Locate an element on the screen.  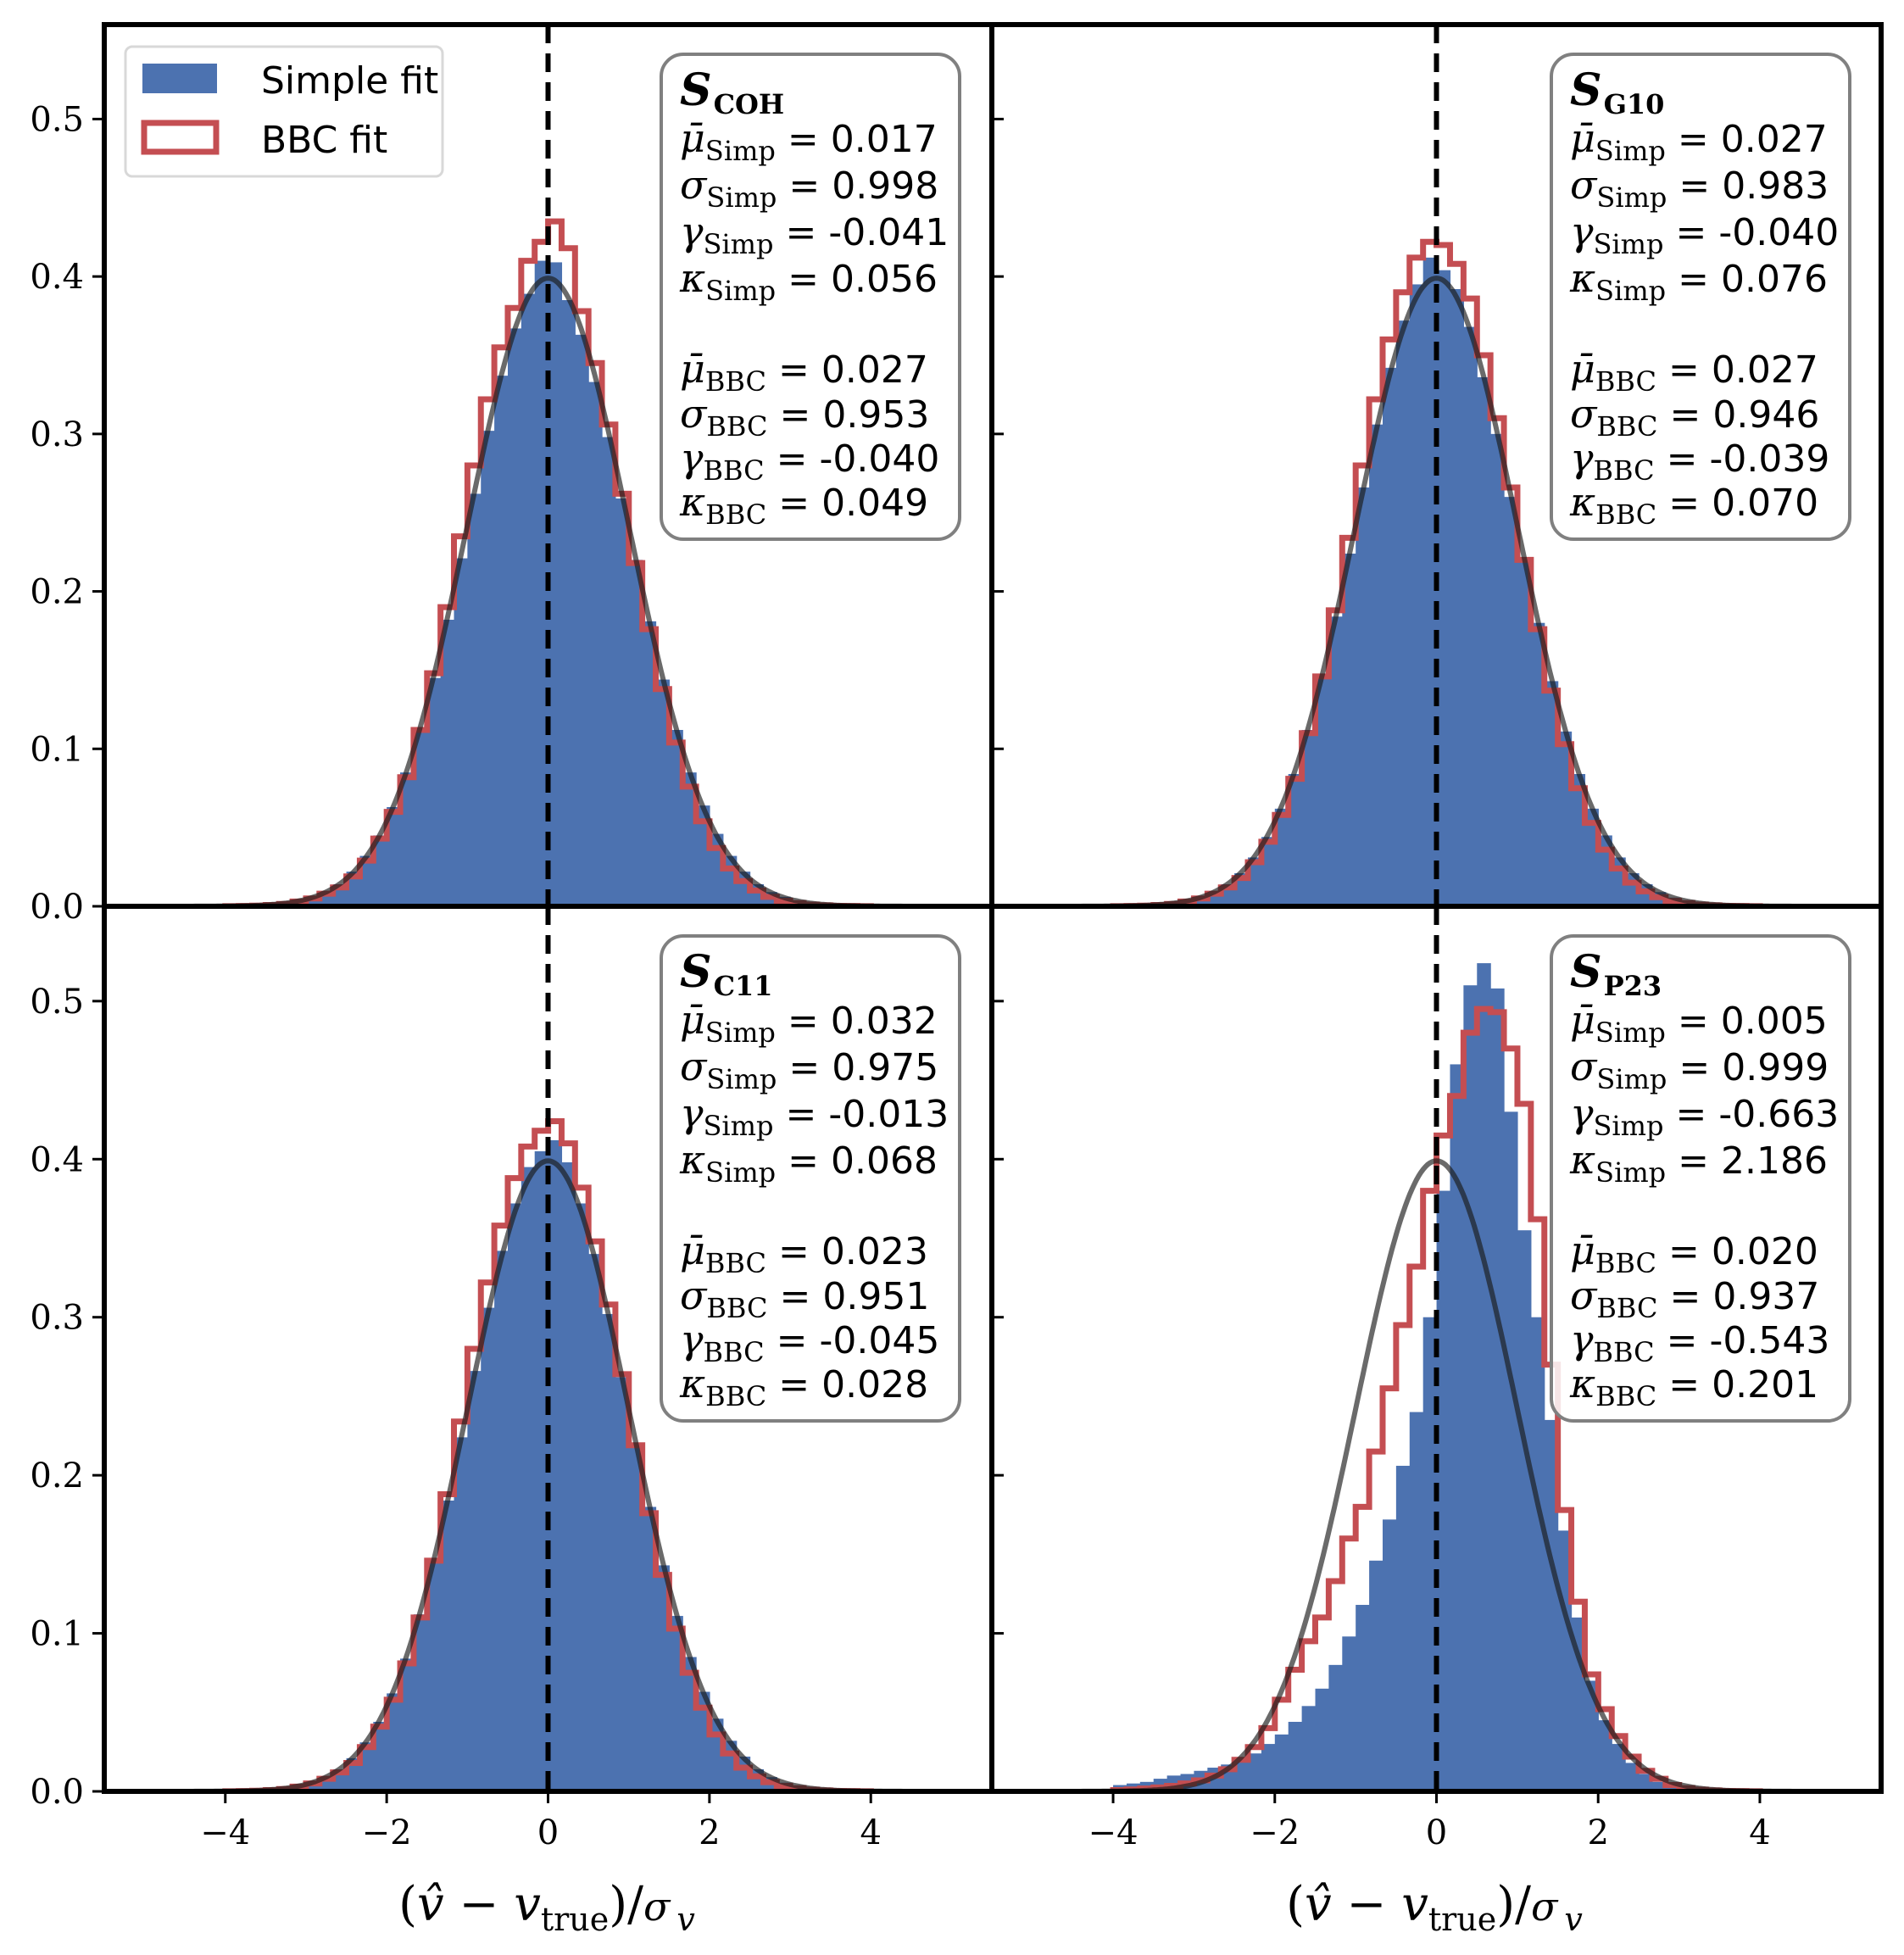
stat-row: μ̄BBC = 0.027 is located at coordinates (1694, 372).